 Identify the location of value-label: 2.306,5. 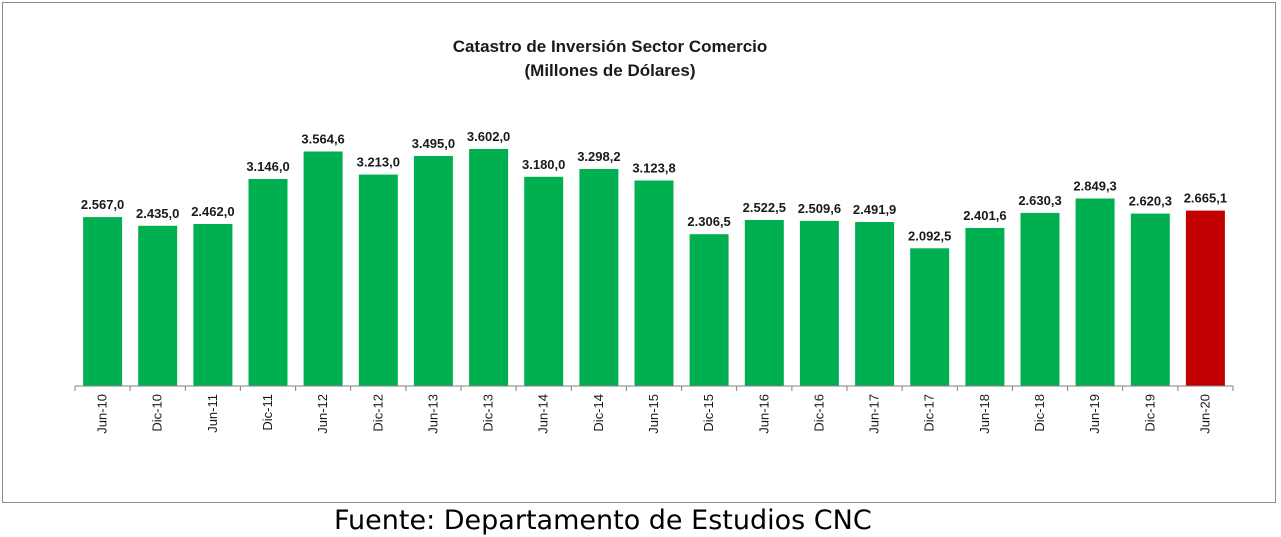
(708, 221).